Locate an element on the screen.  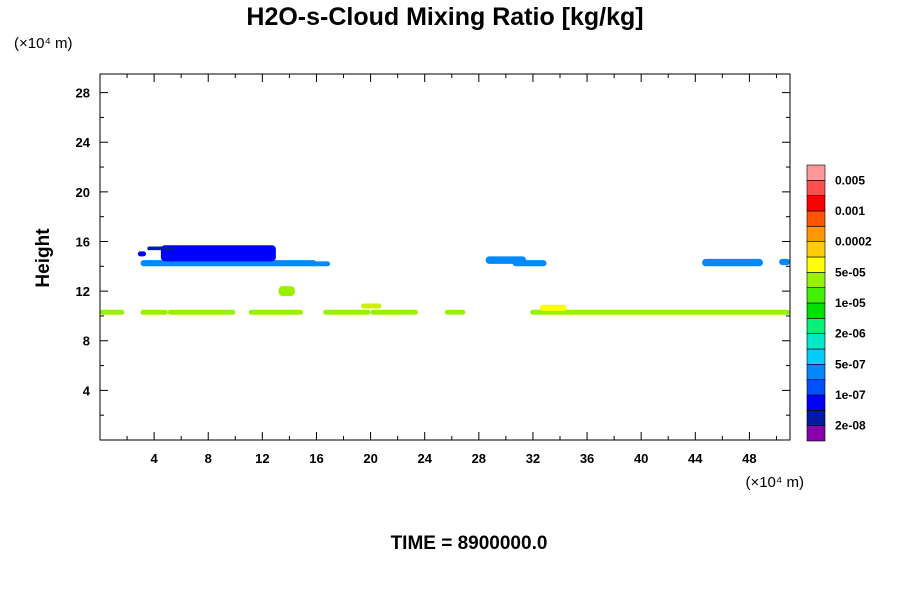
colorbar-label-7: 0.001 is located at coordinates (850, 211).